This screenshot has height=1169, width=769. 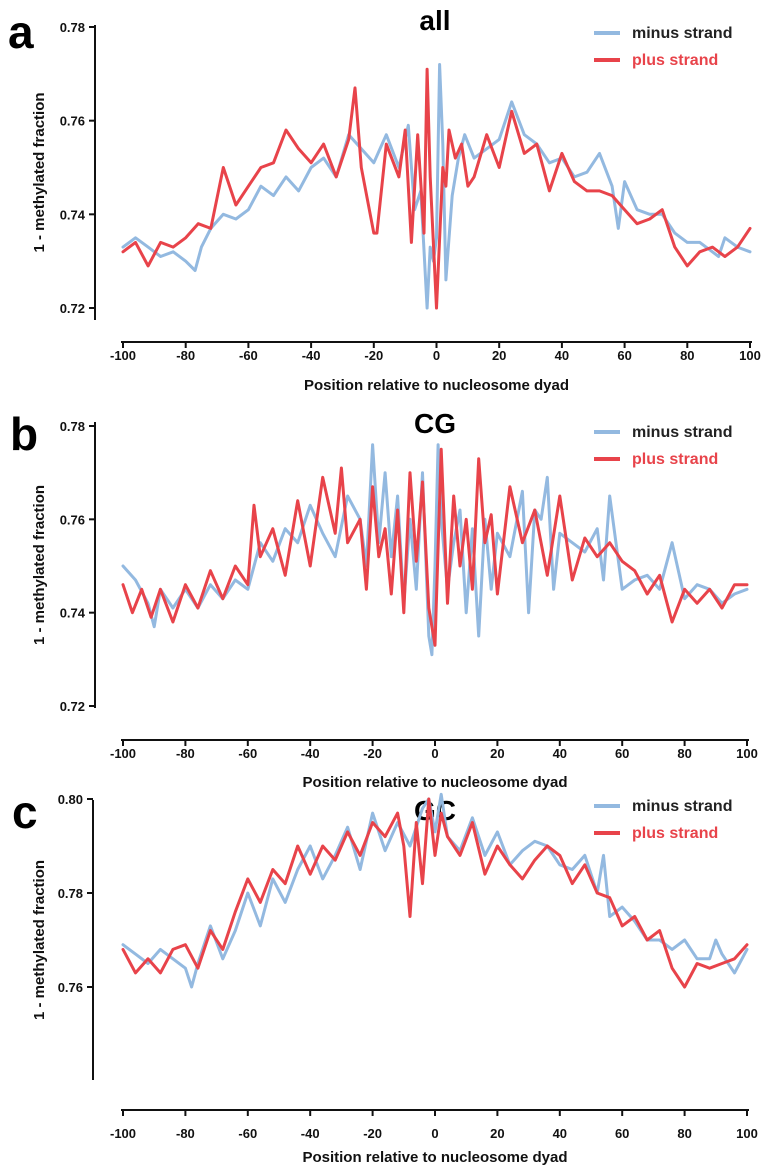 I want to click on panel-label: a, so click(x=21, y=32).